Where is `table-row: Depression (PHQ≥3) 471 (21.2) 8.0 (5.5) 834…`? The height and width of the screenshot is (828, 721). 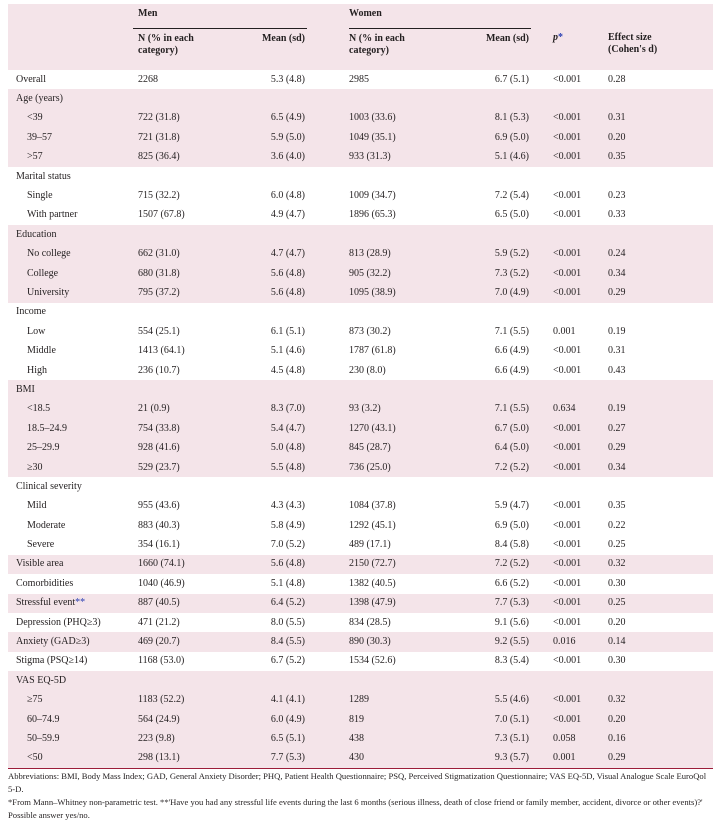 table-row: Depression (PHQ≥3) 471 (21.2) 8.0 (5.5) 834… is located at coordinates (360, 622).